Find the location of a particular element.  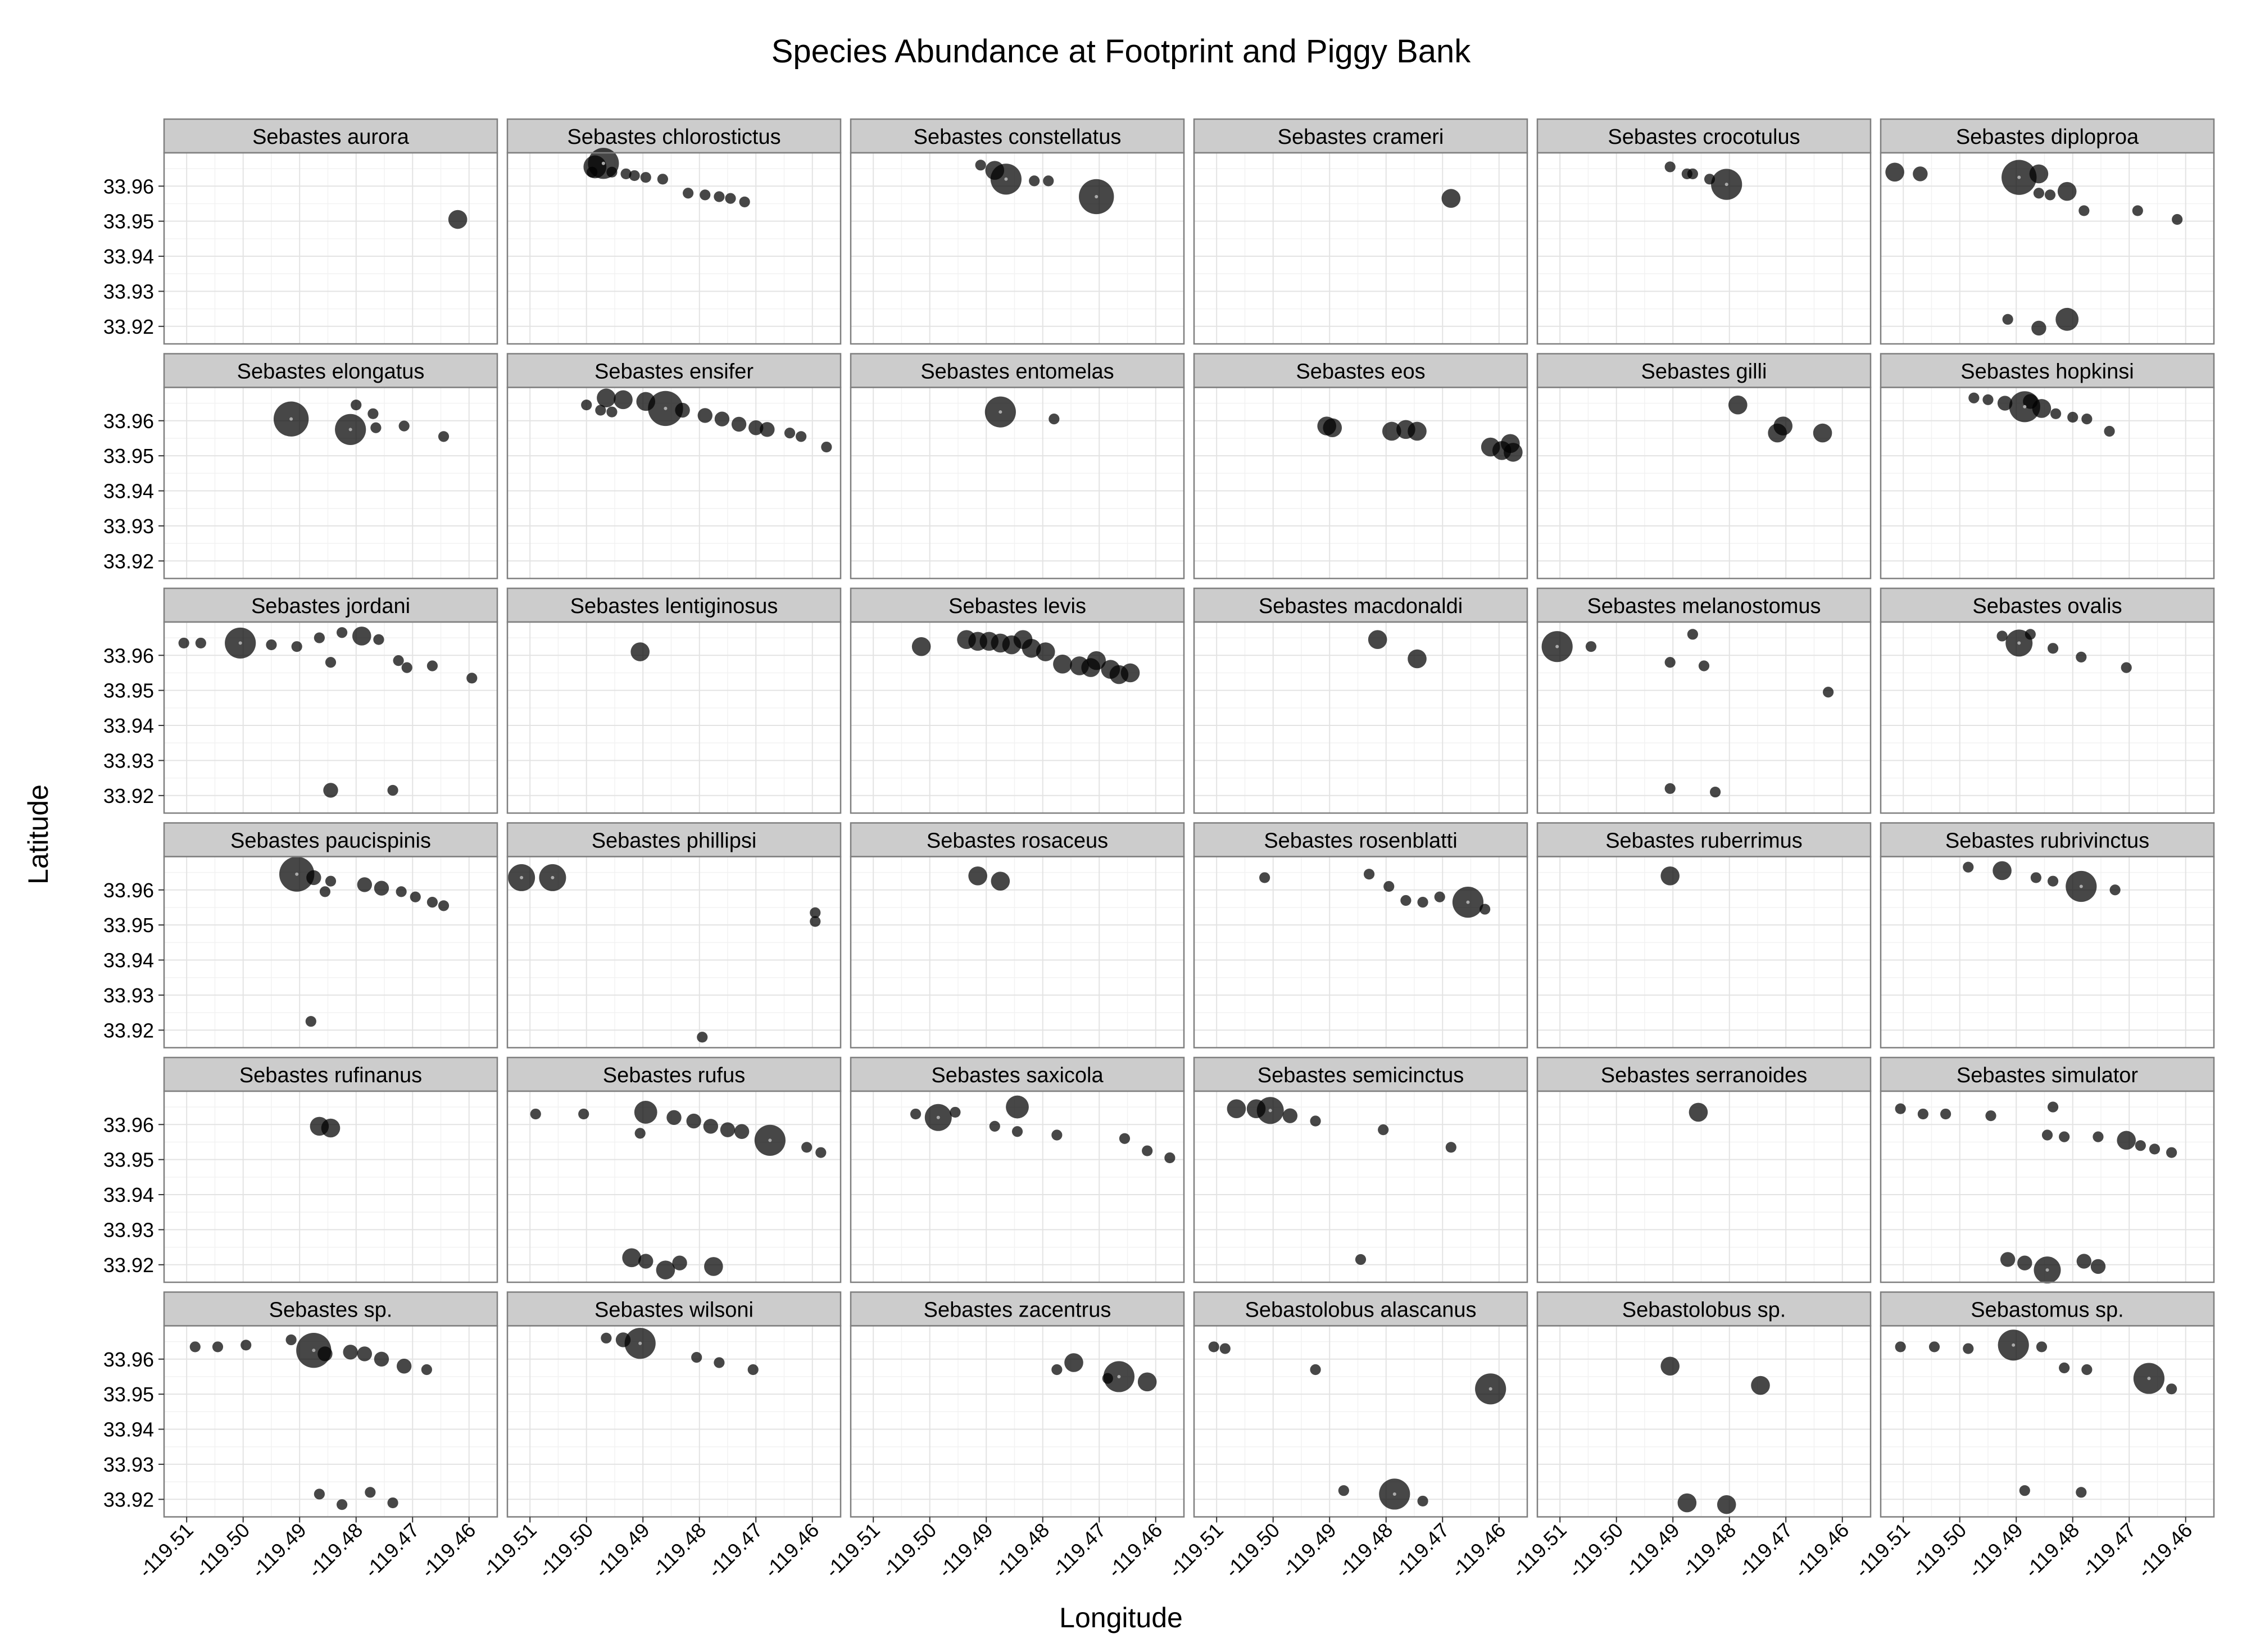

facet-strip-label: Sebastolobus sp. is located at coordinates (1704, 1310).